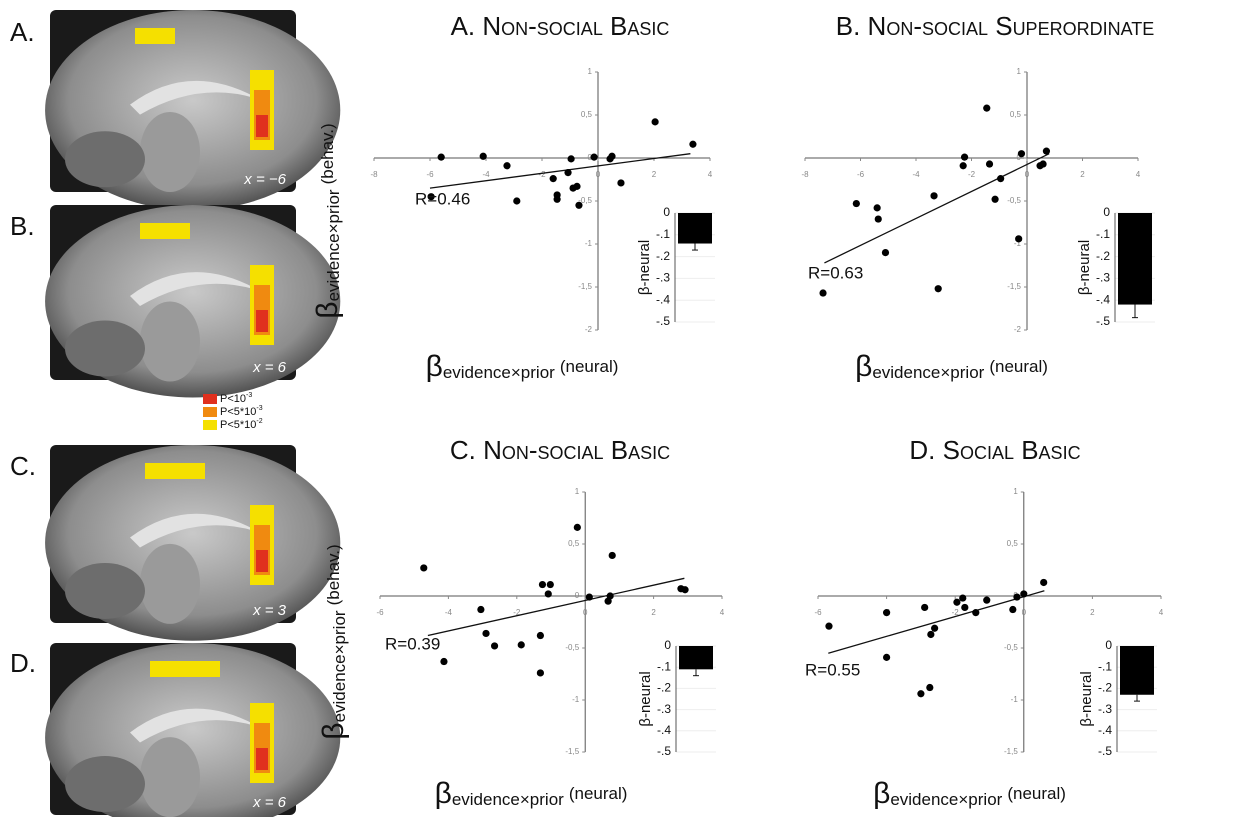 Image resolution: width=1237 pixels, height=817 pixels. What do you see at coordinates (374, 174) in the screenshot?
I see `x-tick-label: -8` at bounding box center [374, 174].